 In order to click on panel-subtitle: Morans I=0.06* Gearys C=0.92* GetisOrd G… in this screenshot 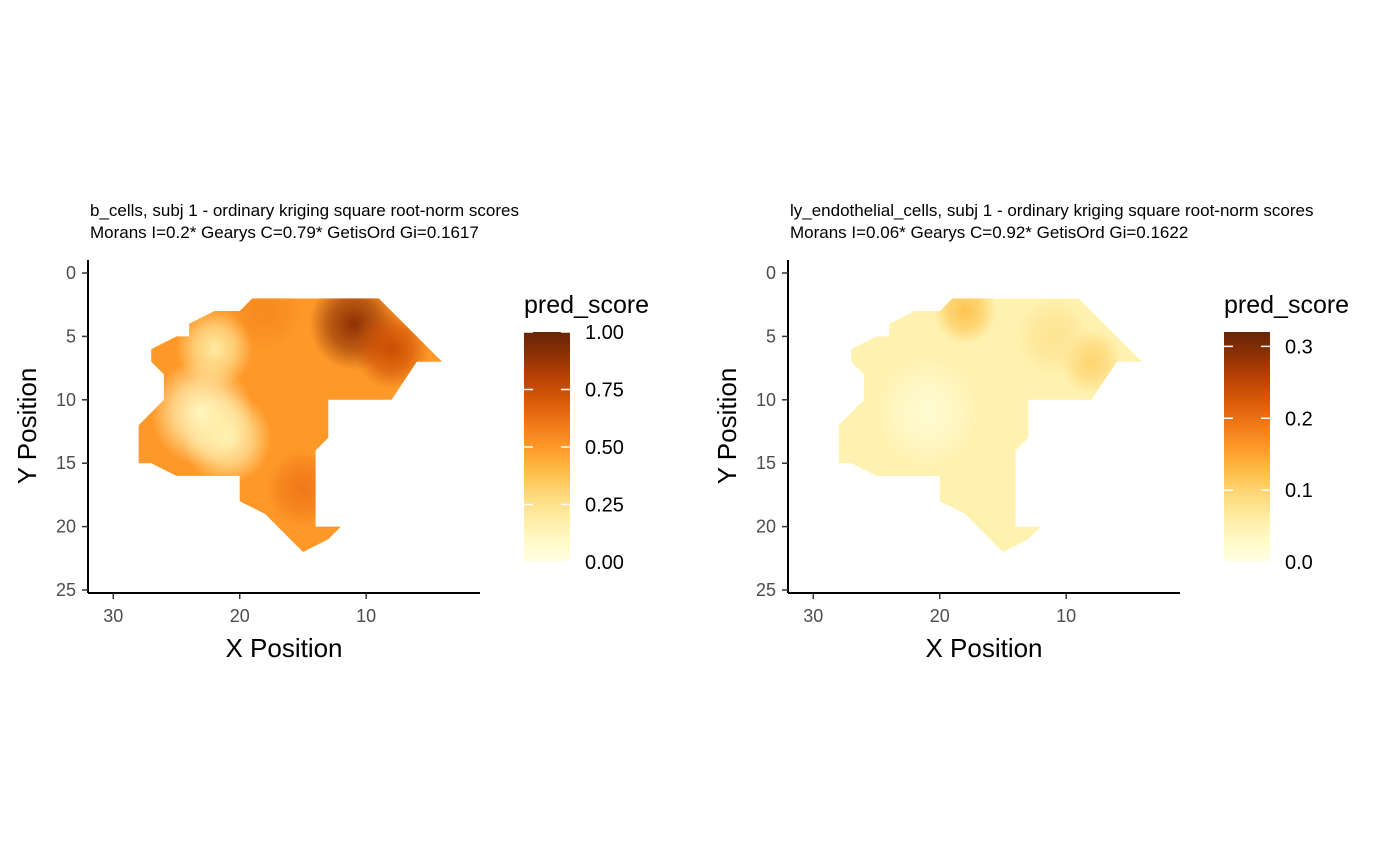, I will do `click(989, 232)`.